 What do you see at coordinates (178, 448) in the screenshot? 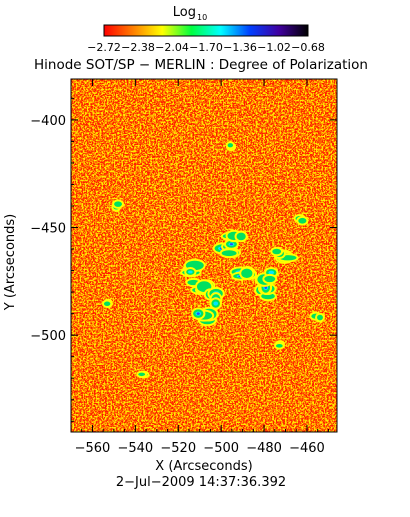
I see `x-tick-label: −520` at bounding box center [178, 448].